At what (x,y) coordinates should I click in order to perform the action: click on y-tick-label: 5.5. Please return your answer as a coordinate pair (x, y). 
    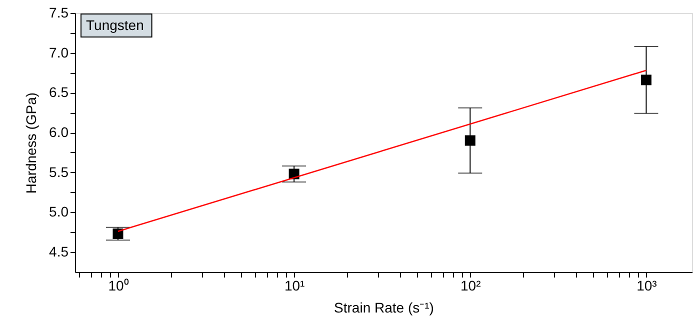
    Looking at the image, I should click on (59, 172).